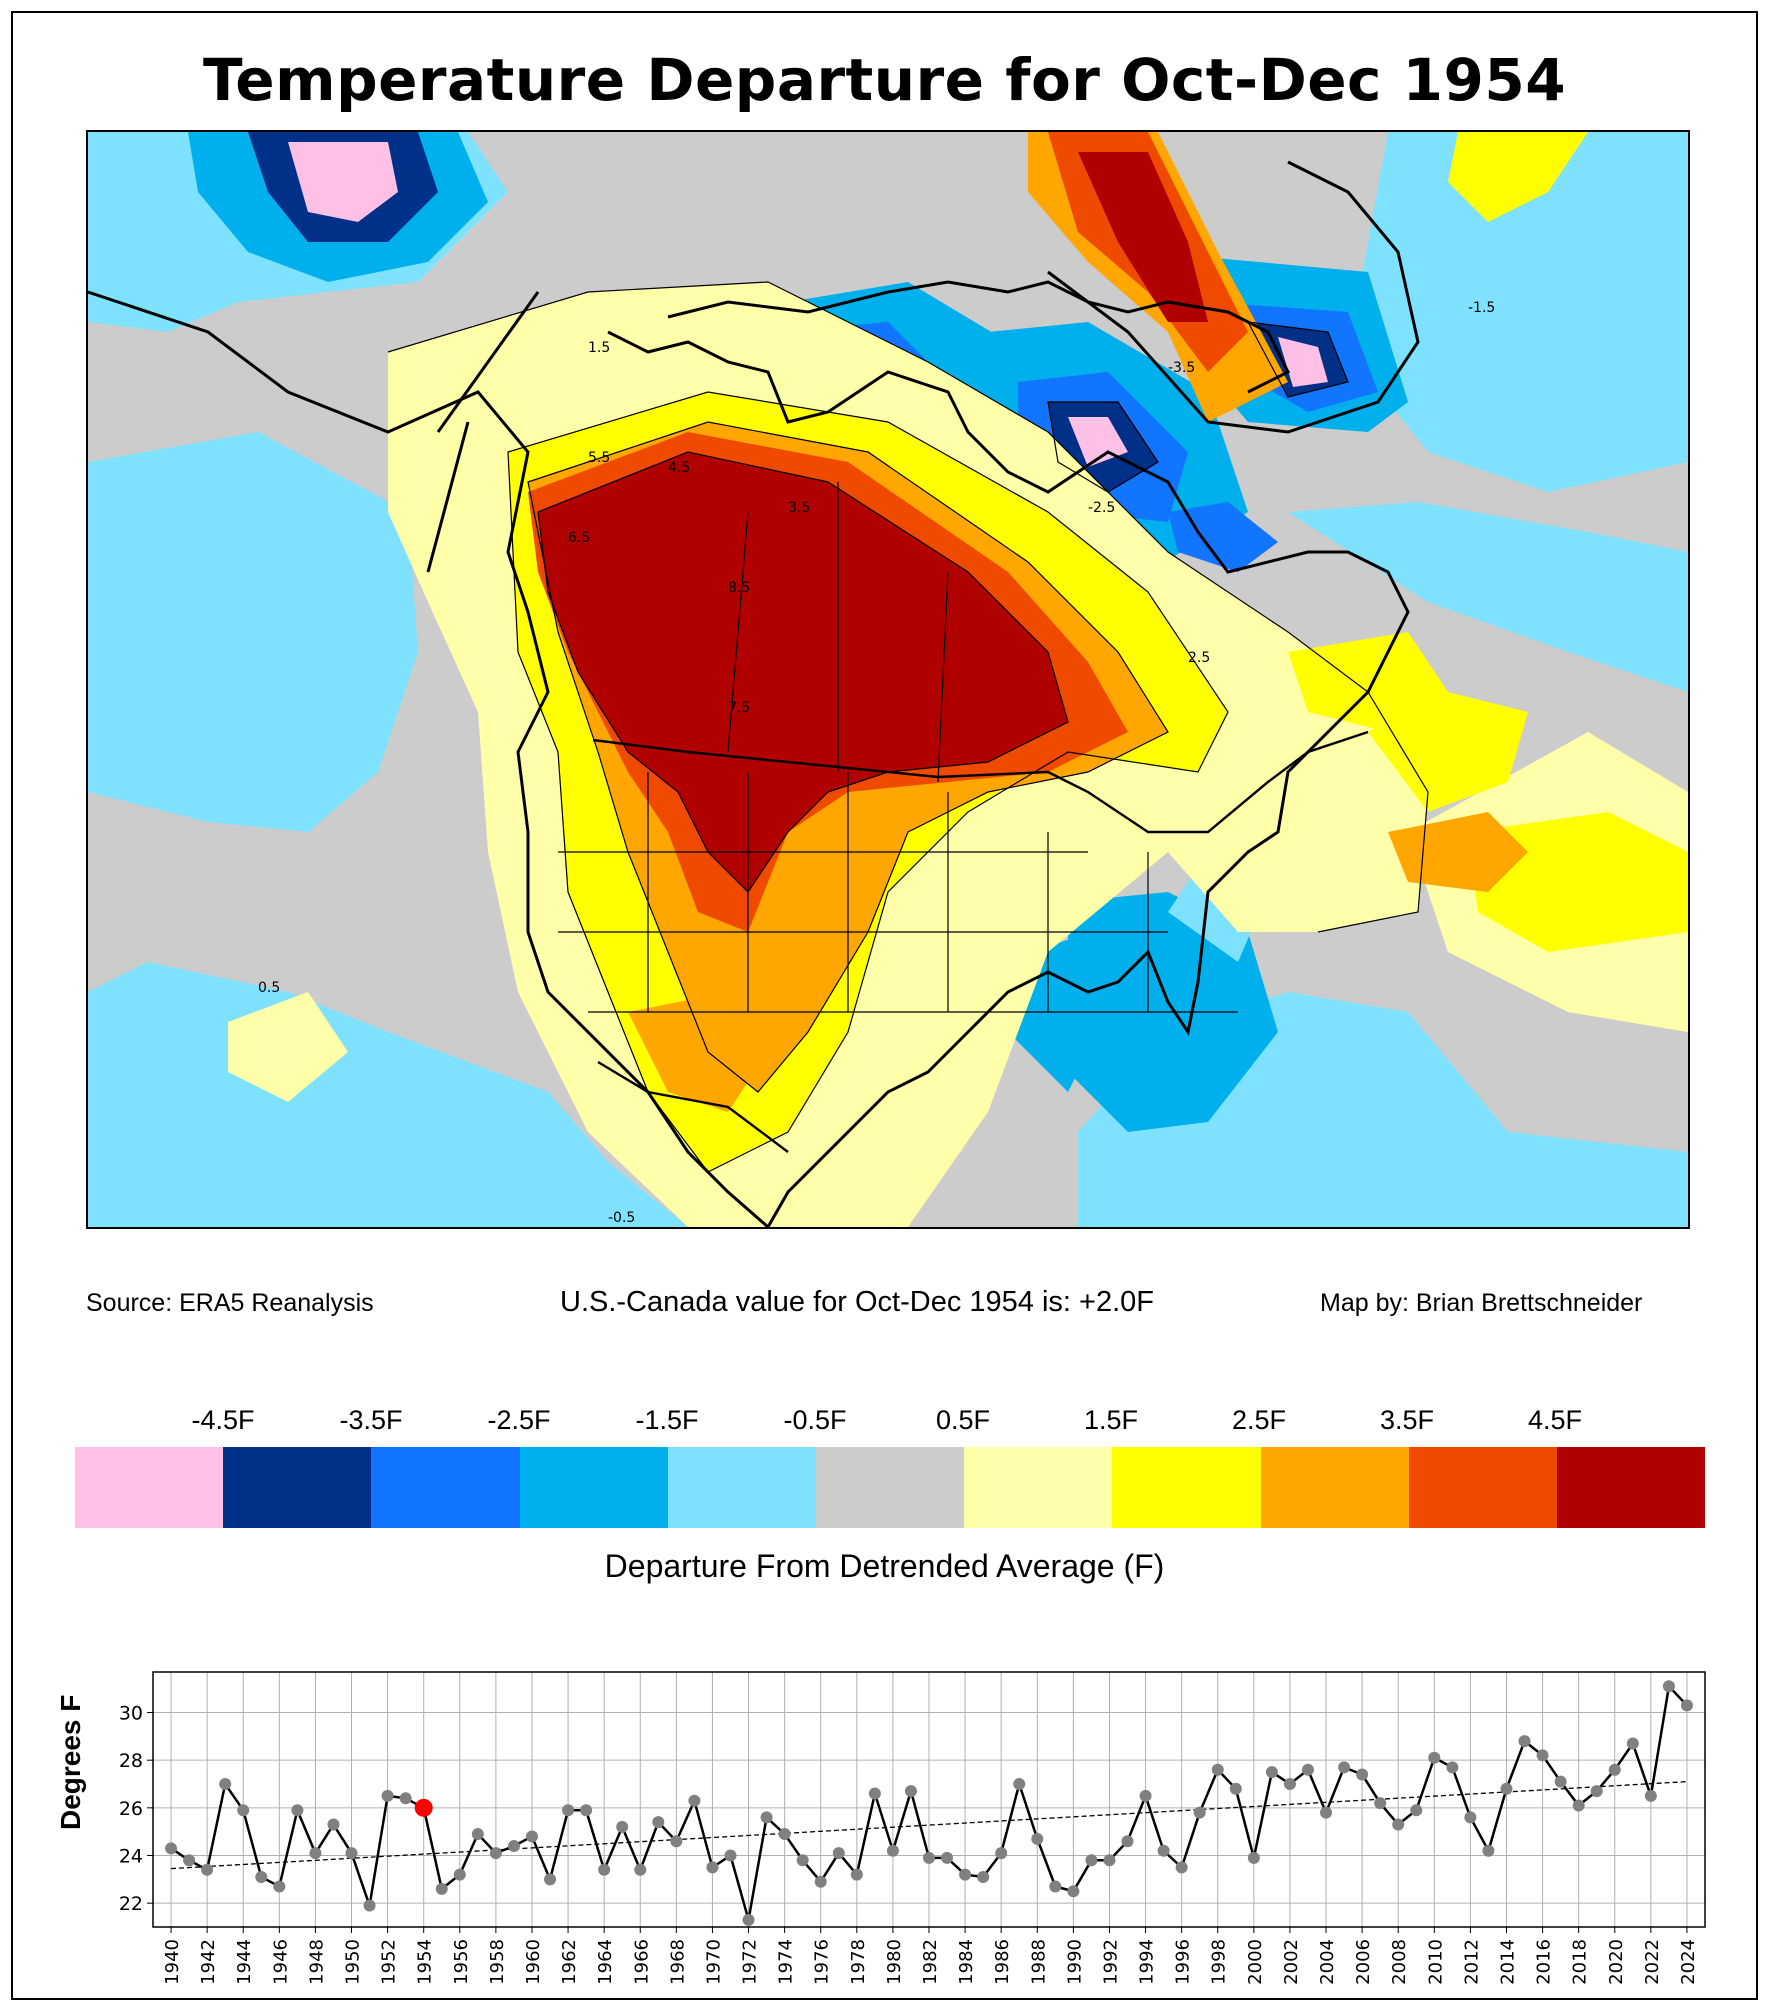 This screenshot has width=1769, height=2010. Describe the element at coordinates (223, 1420) in the screenshot. I see `legend-label: -4.5F` at that location.